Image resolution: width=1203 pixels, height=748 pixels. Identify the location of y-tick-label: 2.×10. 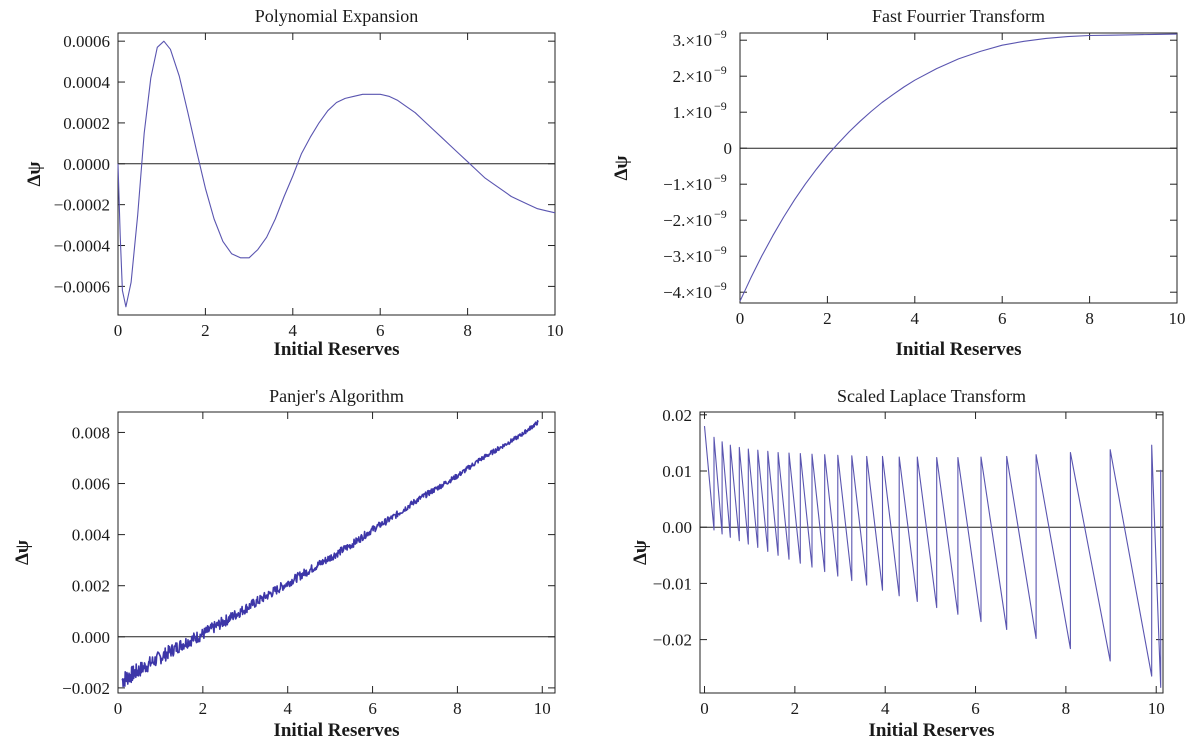
(692, 76).